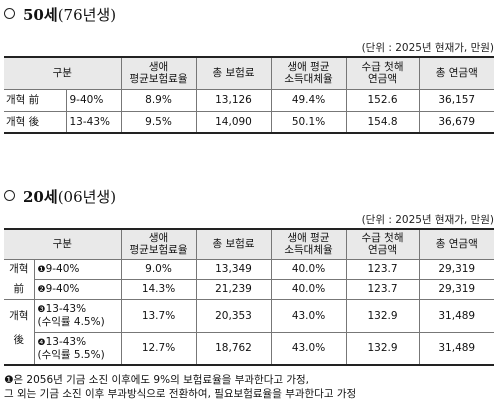 This screenshot has height=415, width=500. Describe the element at coordinates (19, 349) in the screenshot. I see `group-after-label-2: 後` at that location.